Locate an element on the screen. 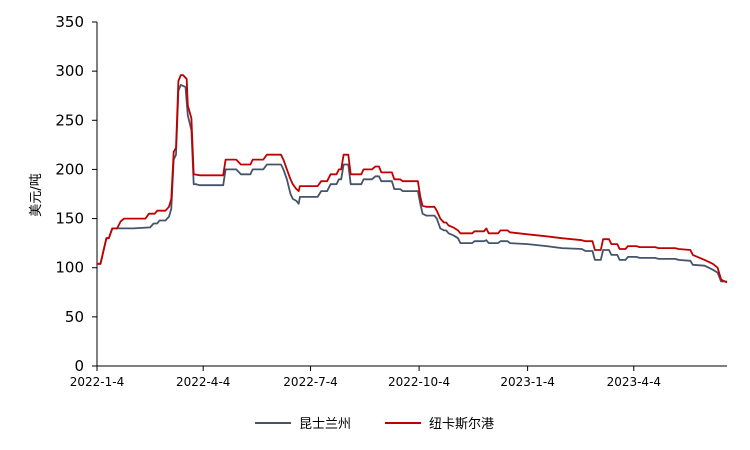 The height and width of the screenshot is (450, 750). y-tick-label: 50 is located at coordinates (74, 317).